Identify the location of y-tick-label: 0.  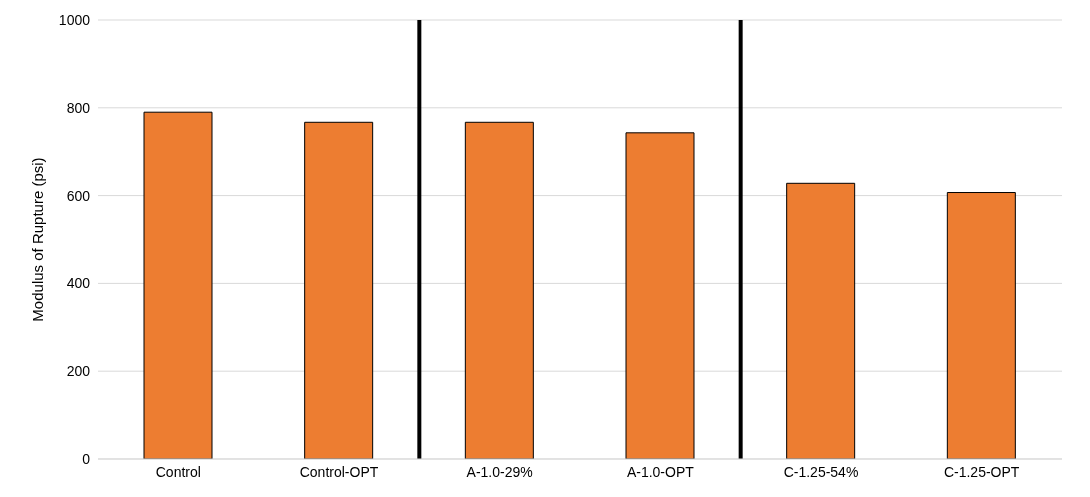
(86, 458).